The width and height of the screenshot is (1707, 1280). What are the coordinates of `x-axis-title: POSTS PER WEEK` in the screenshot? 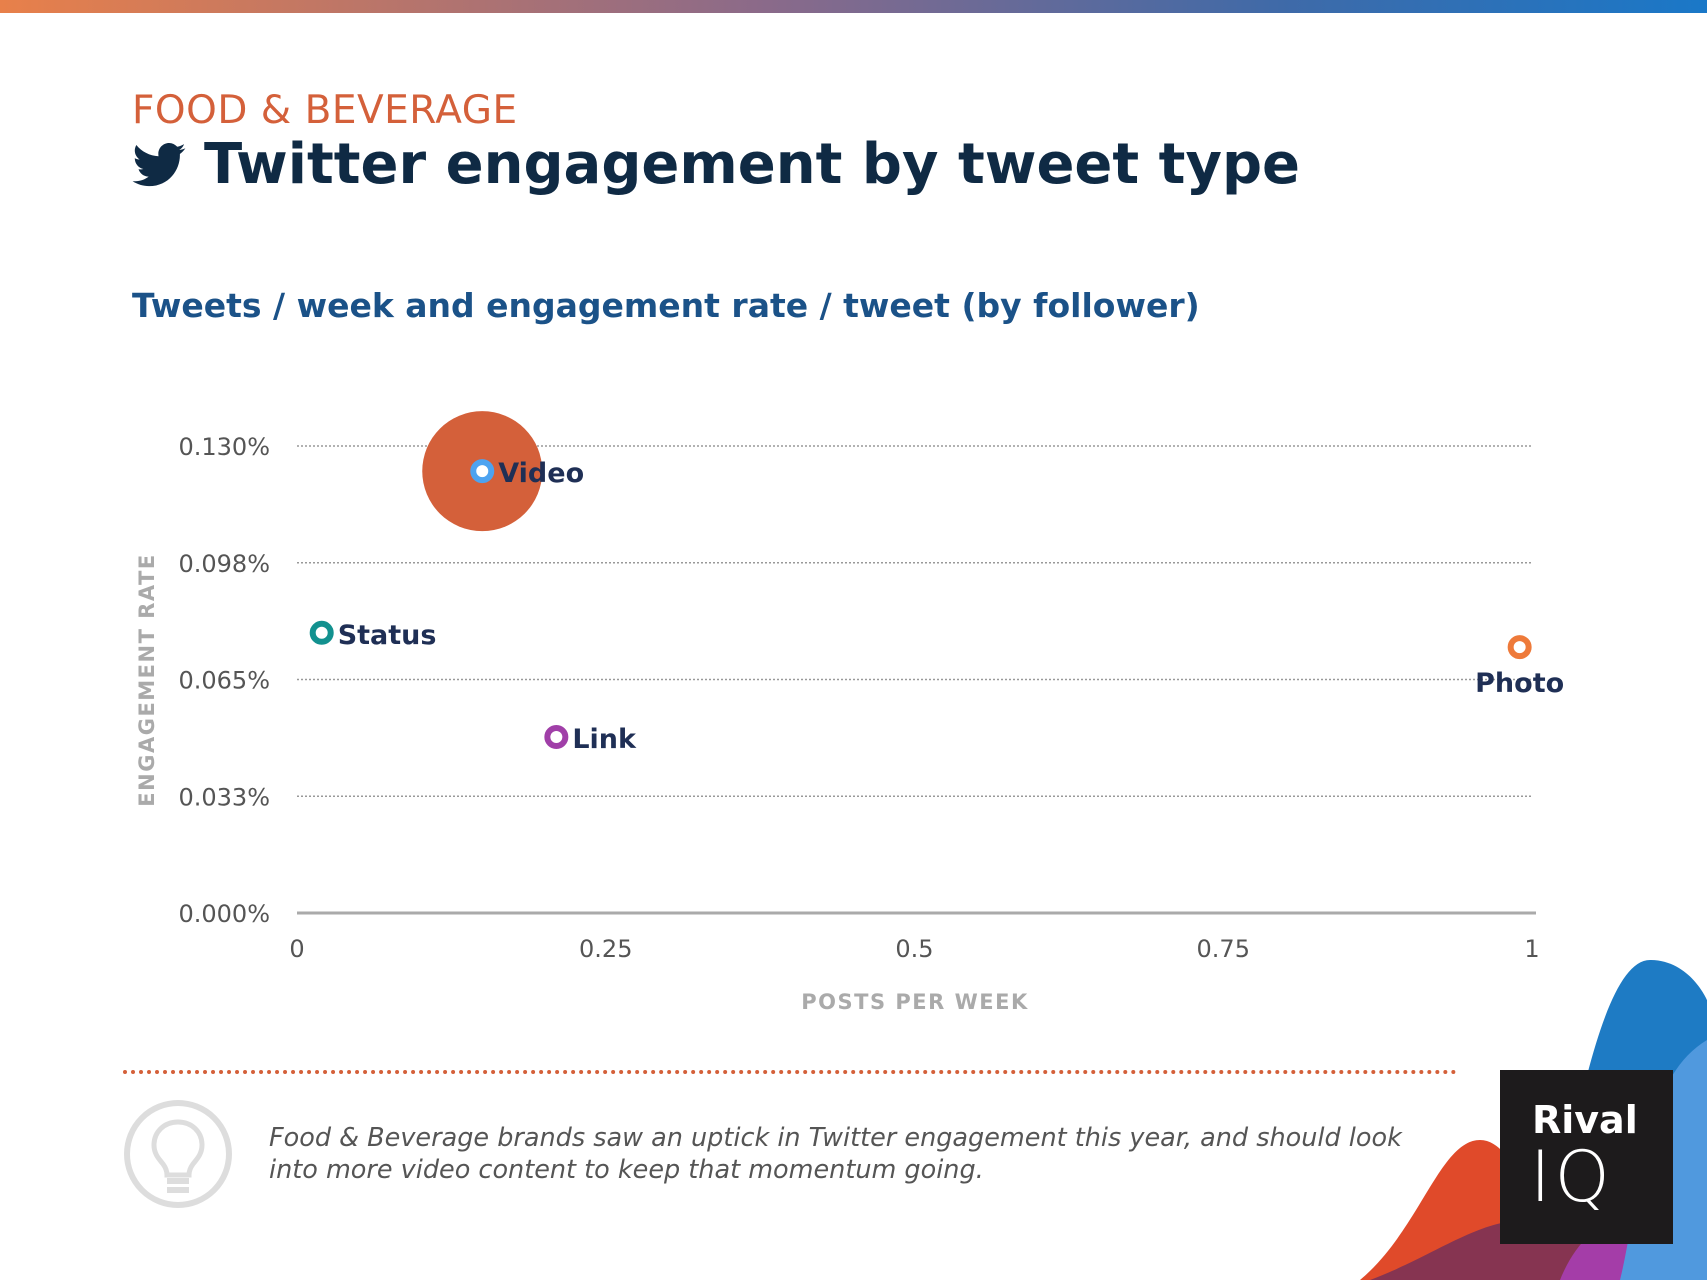 It's located at (914, 1002).